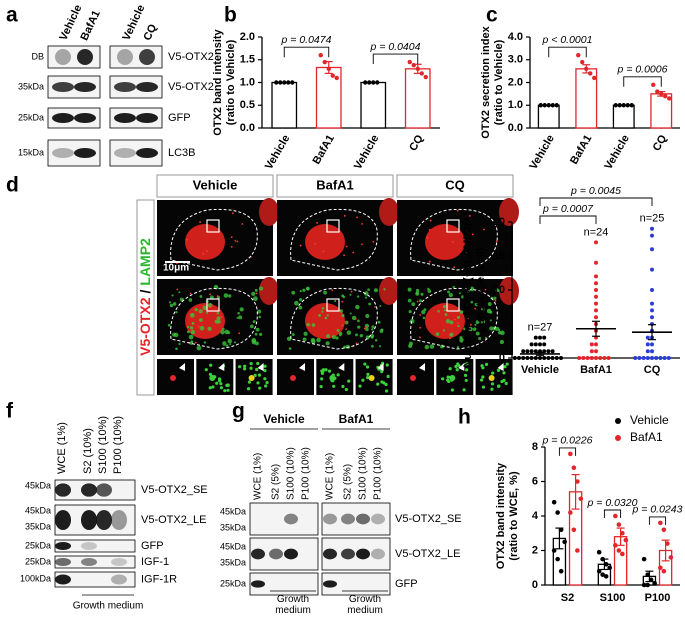 The image size is (685, 627). What do you see at coordinates (618, 421) in the screenshot?
I see `legend-marker` at bounding box center [618, 421].